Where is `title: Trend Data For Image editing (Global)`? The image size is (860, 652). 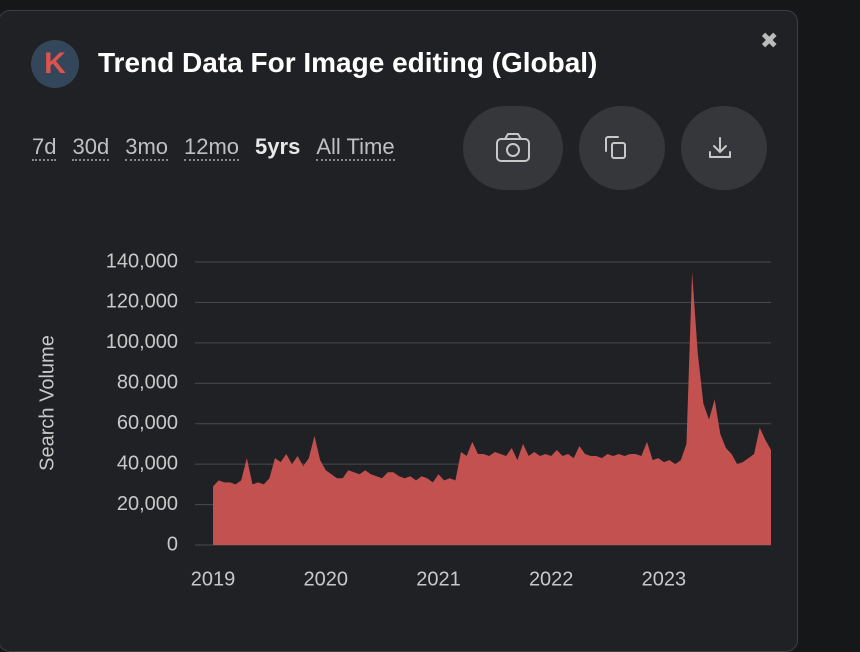
title: Trend Data For Image editing (Global) is located at coordinates (348, 62).